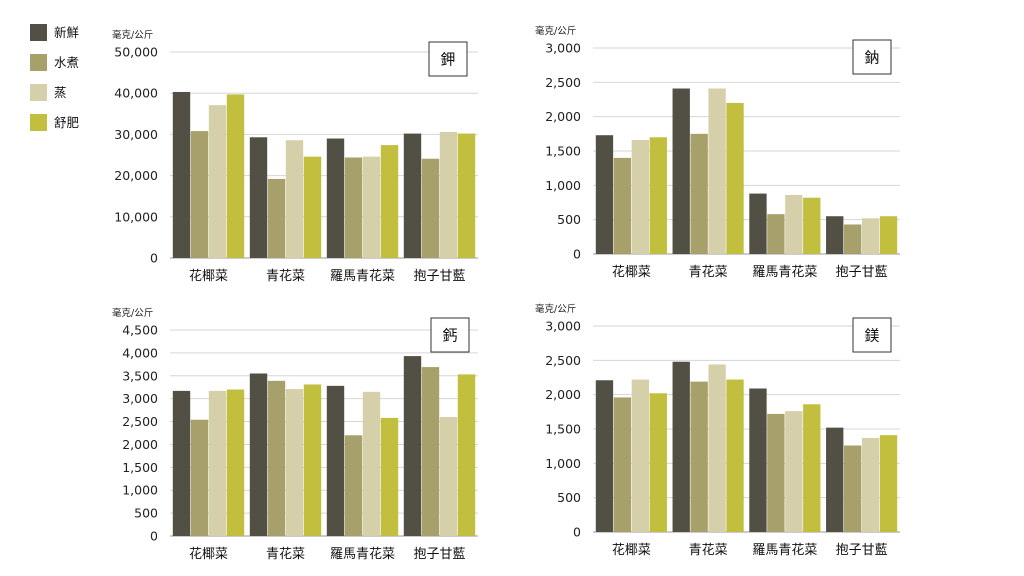 The width and height of the screenshot is (1024, 576). I want to click on y-tick-label: 4,500, so click(140, 330).